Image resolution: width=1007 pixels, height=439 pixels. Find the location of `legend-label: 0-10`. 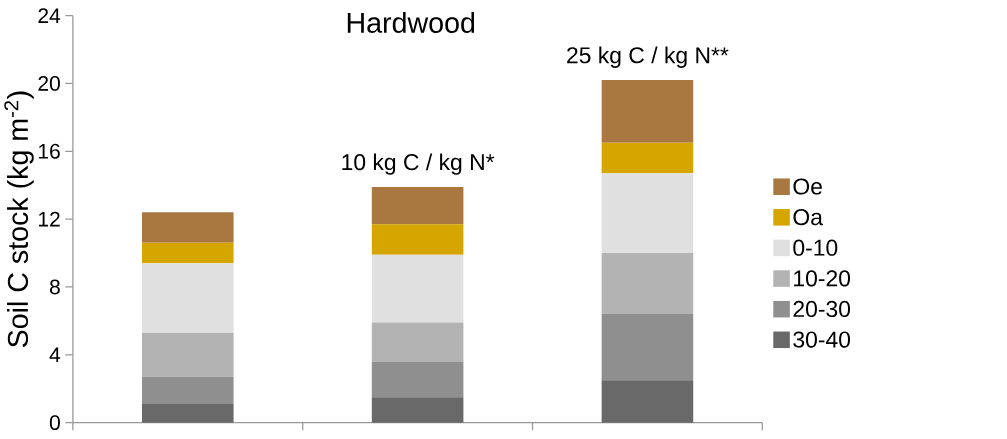

legend-label: 0-10 is located at coordinates (815, 247).